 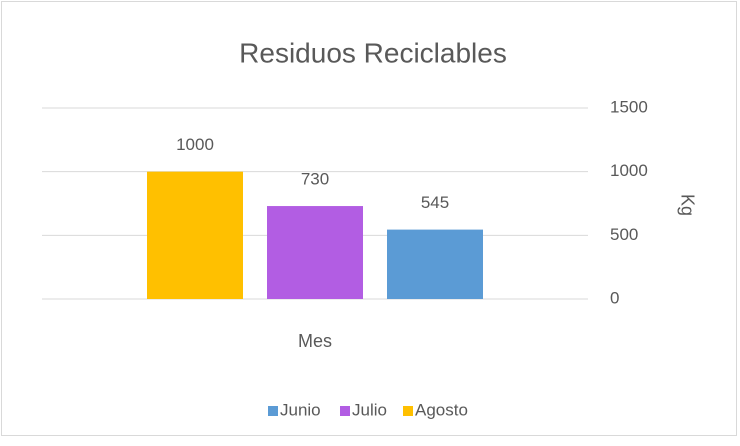 I want to click on legend-label: Julio, so click(x=369, y=409).